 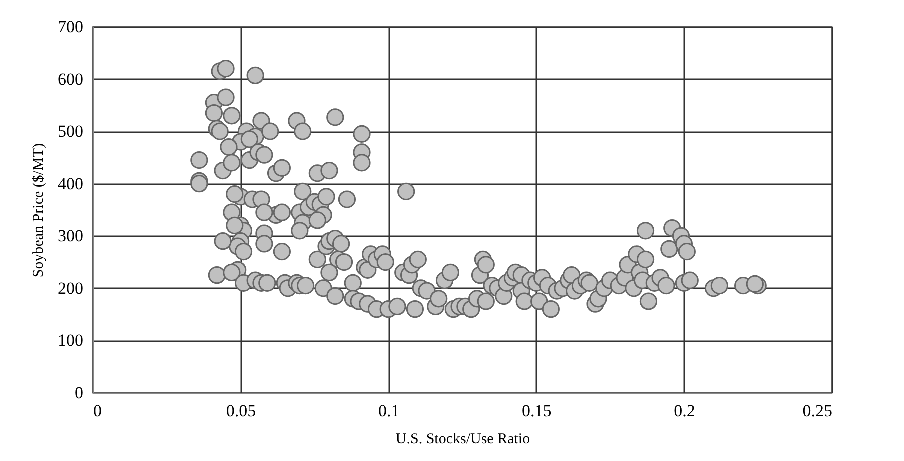 What do you see at coordinates (71, 236) in the screenshot?
I see `y-tick-label: 300` at bounding box center [71, 236].